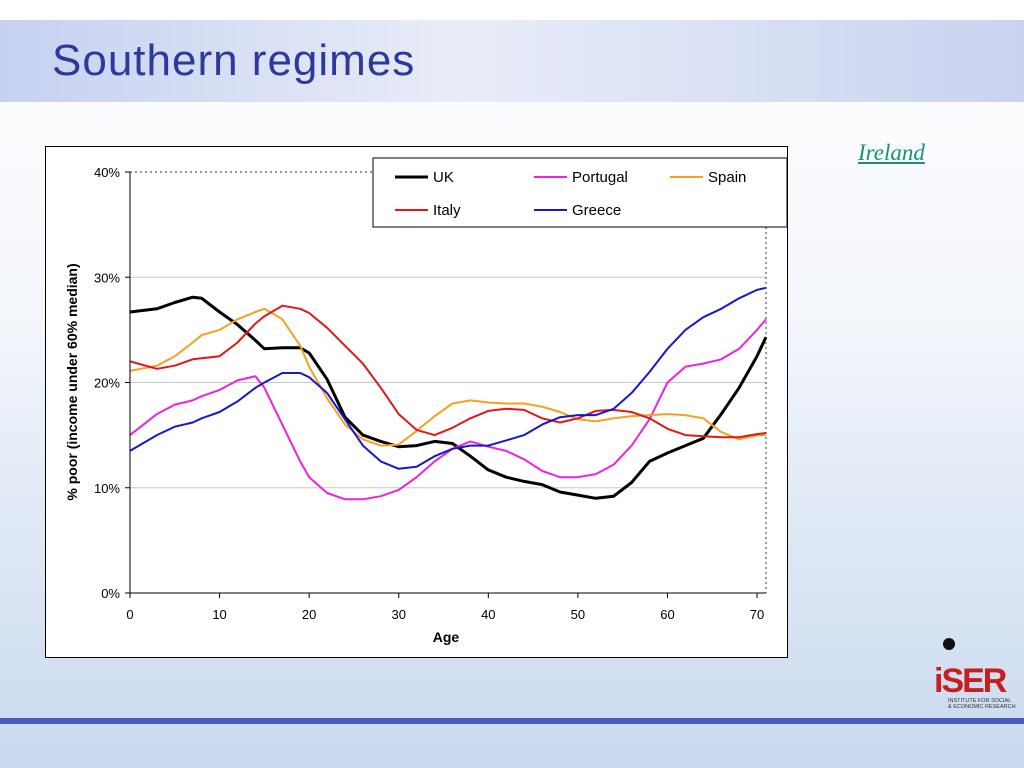 The width and height of the screenshot is (1024, 768). What do you see at coordinates (727, 177) in the screenshot?
I see `legend-label-spain: Spain` at bounding box center [727, 177].